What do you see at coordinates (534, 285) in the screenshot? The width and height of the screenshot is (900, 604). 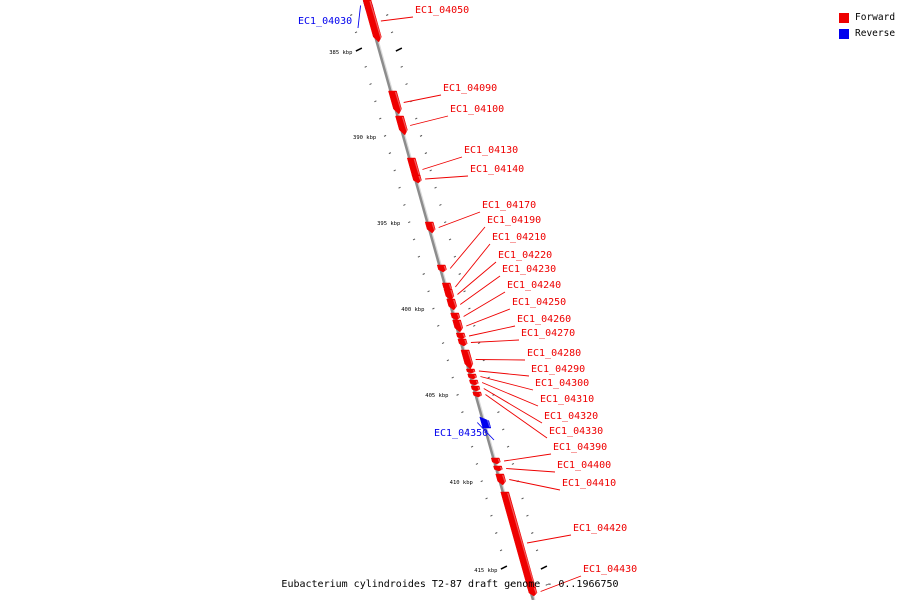 I see `gene-label-EC1_04240: EC1_04240` at bounding box center [534, 285].